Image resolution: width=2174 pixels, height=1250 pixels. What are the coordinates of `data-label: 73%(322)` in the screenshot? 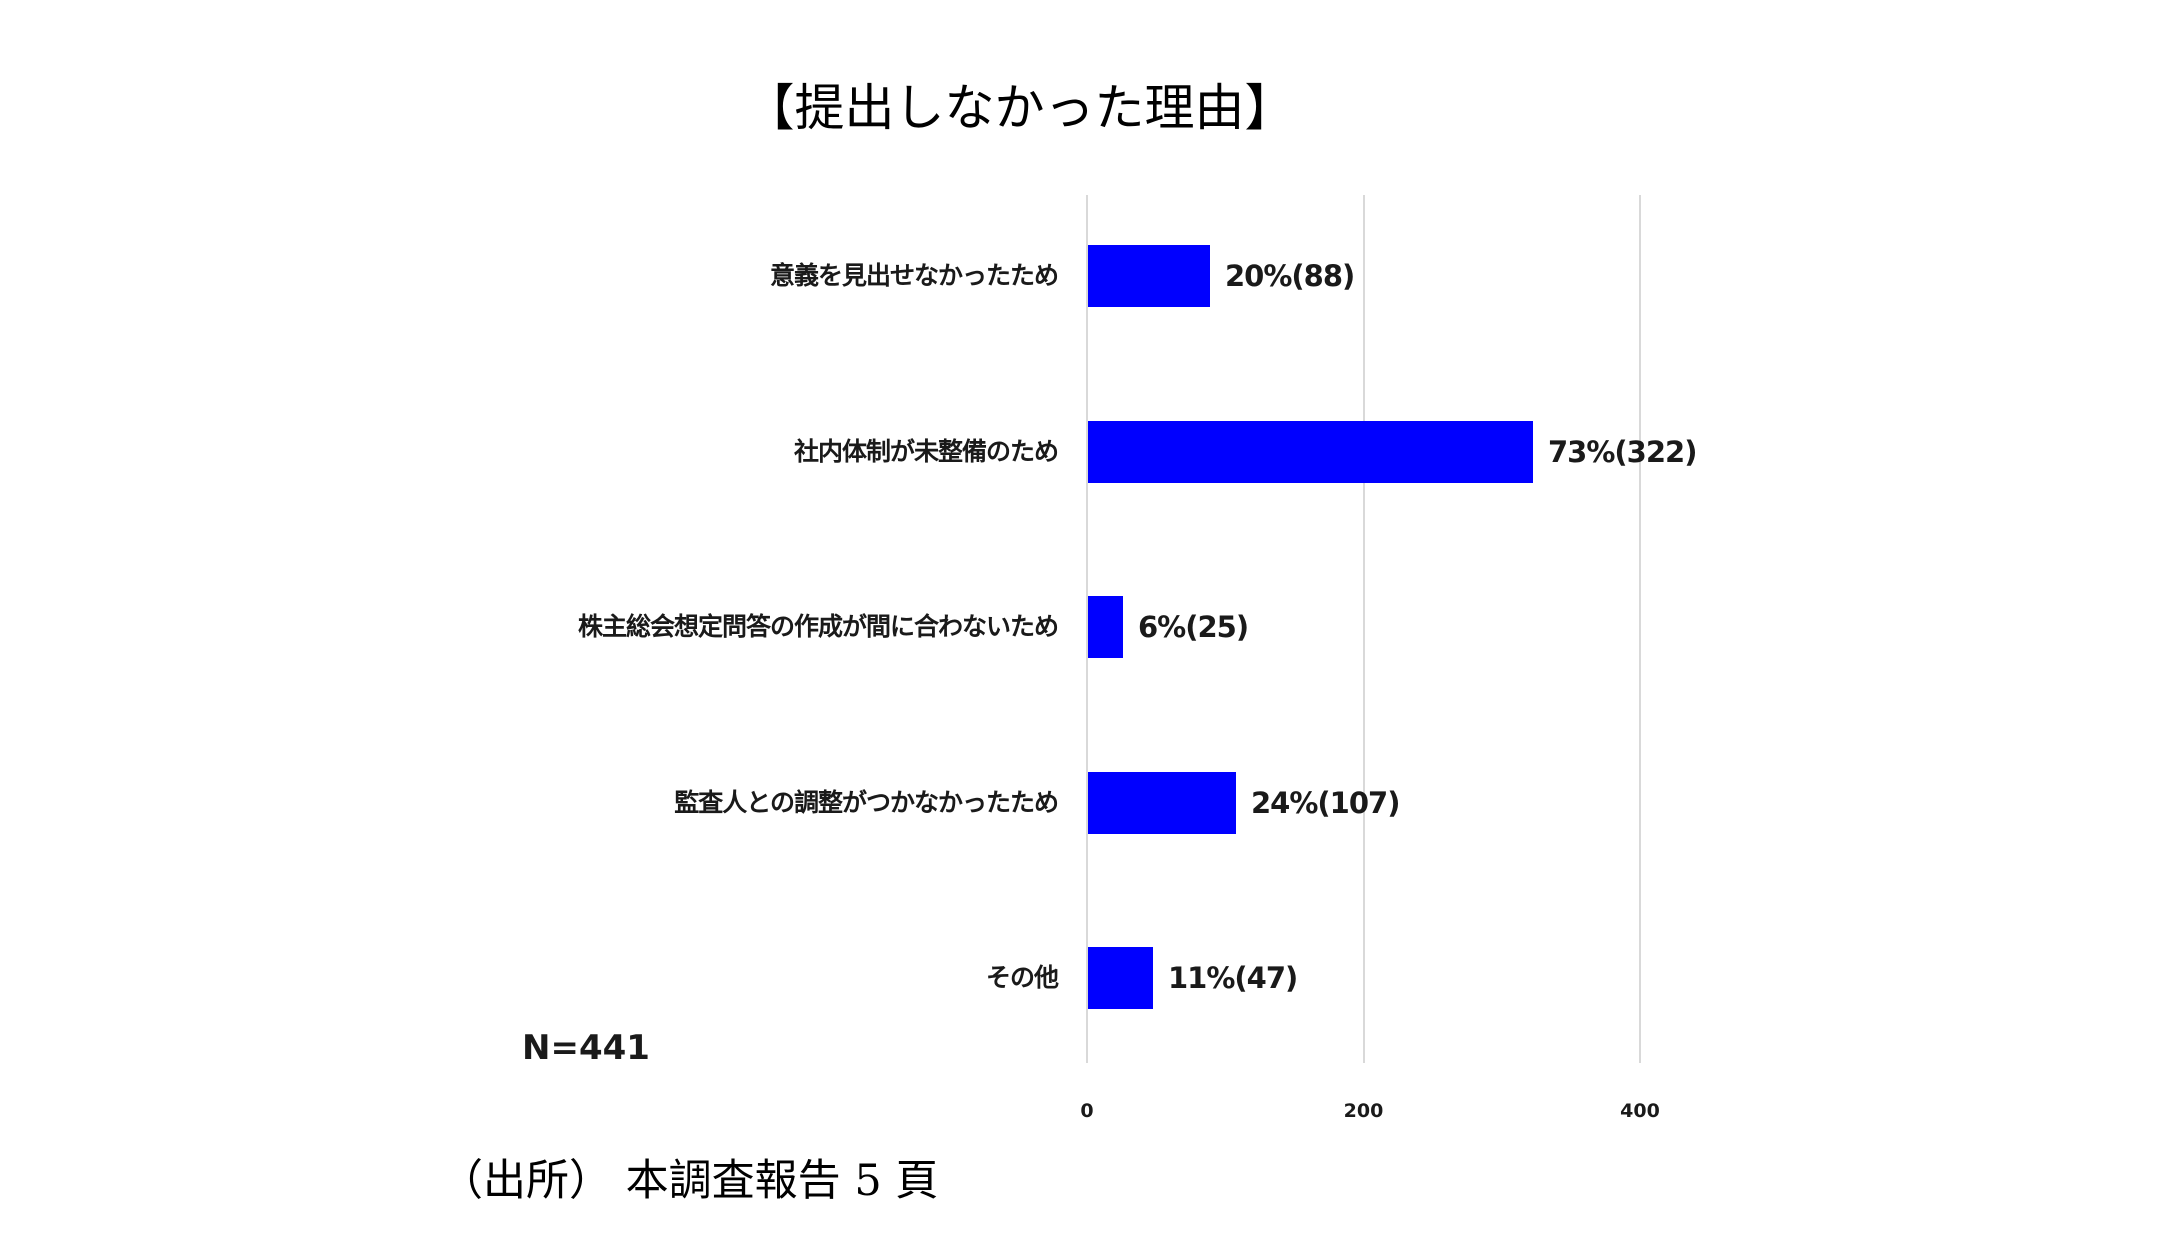 It's located at (1622, 452).